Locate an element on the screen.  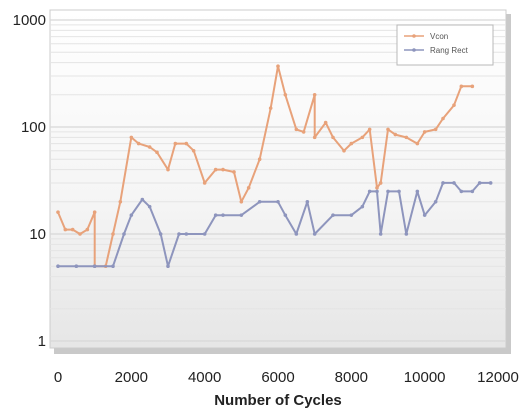
y-tick-label: 1000 is located at coordinates (29, 20).